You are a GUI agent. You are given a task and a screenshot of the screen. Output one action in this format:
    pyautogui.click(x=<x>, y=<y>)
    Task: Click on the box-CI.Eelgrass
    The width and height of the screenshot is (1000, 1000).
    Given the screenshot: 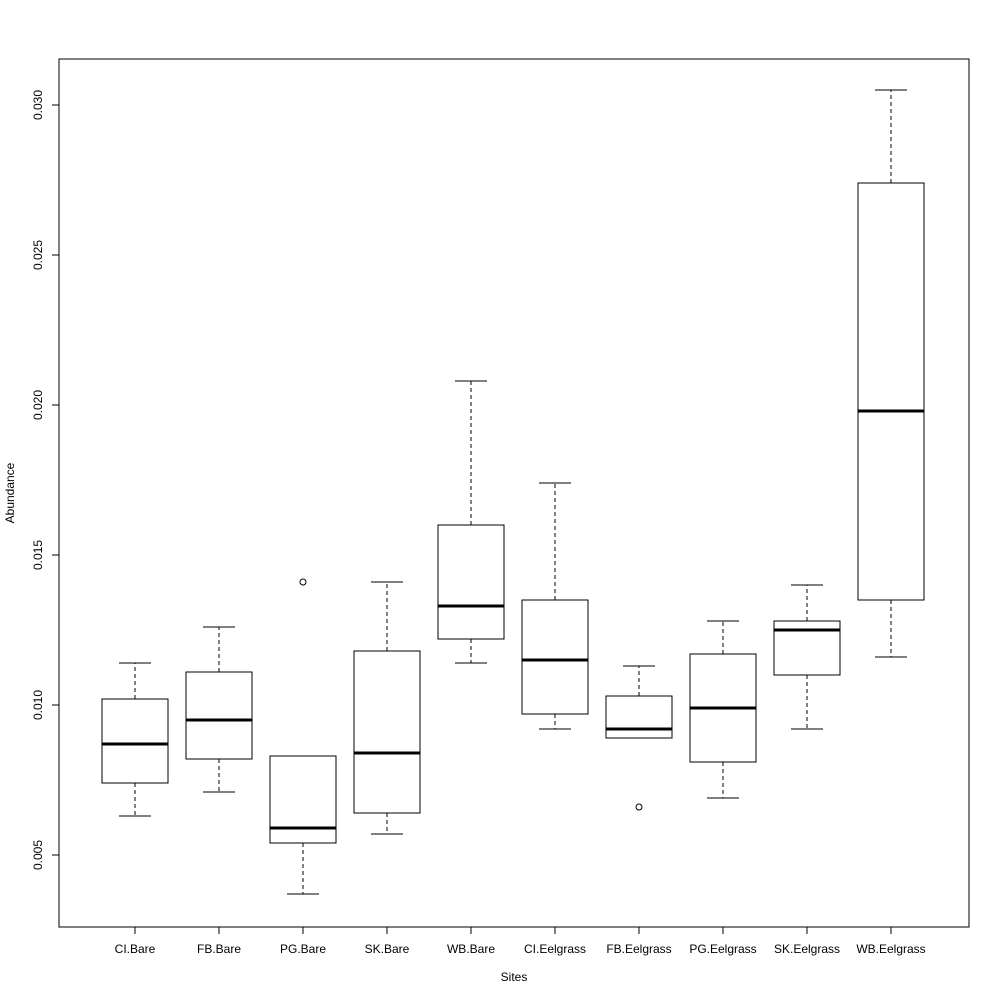 What is the action you would take?
    pyautogui.click(x=555, y=606)
    